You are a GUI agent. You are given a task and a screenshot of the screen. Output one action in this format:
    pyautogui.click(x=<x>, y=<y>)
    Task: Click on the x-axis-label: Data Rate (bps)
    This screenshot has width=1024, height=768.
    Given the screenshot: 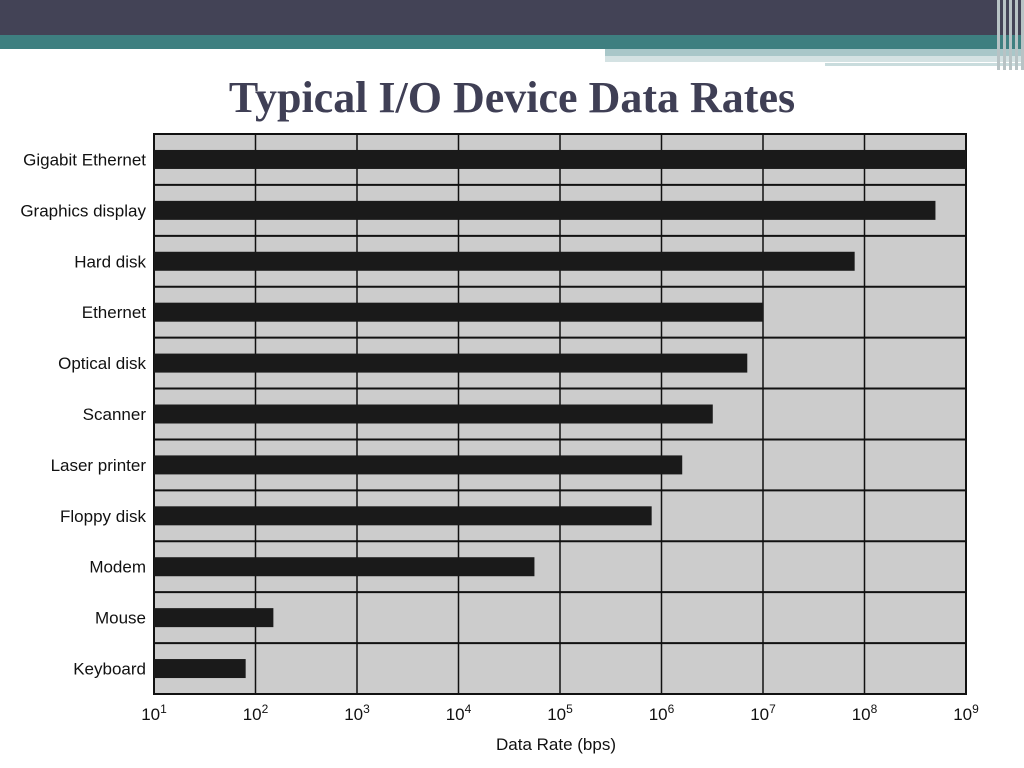 What is the action you would take?
    pyautogui.click(x=556, y=744)
    